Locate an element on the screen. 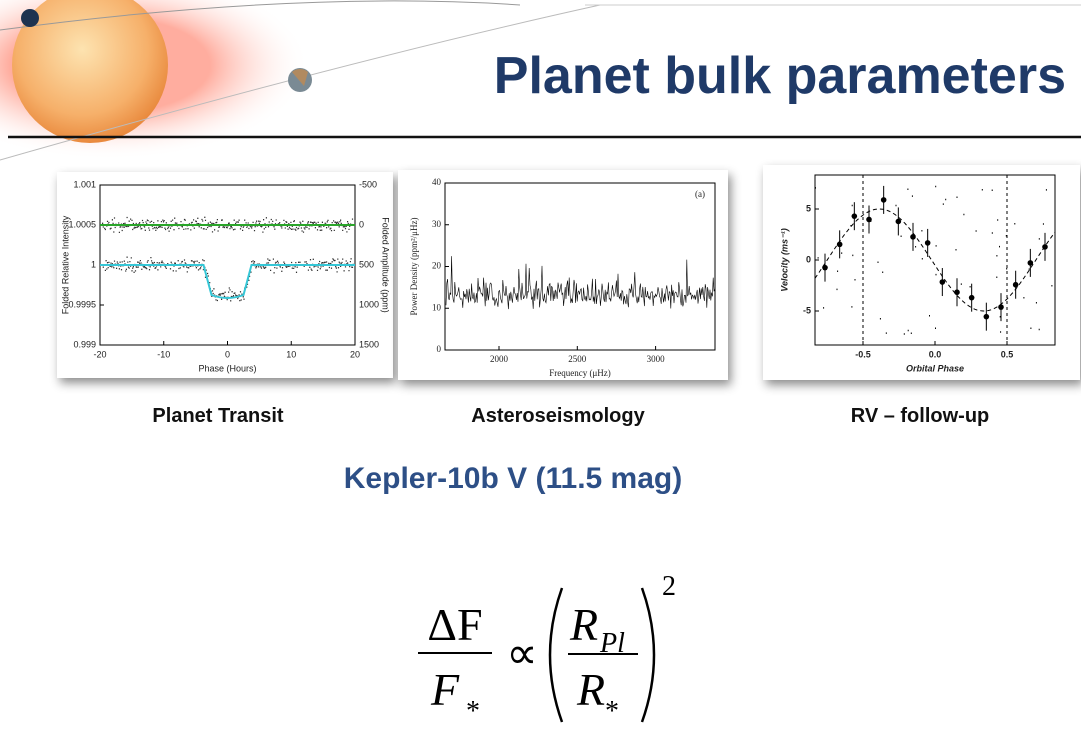  y-tick-label: 1 is located at coordinates (93, 264).